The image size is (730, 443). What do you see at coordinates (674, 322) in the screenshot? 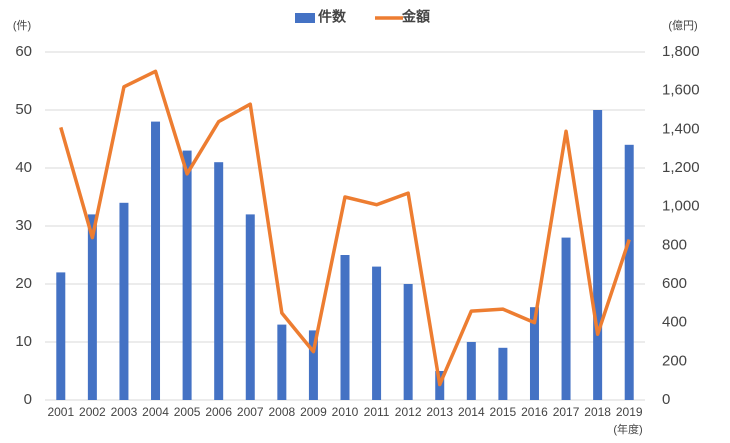
I see `y2-tick-label: 400` at bounding box center [674, 322].